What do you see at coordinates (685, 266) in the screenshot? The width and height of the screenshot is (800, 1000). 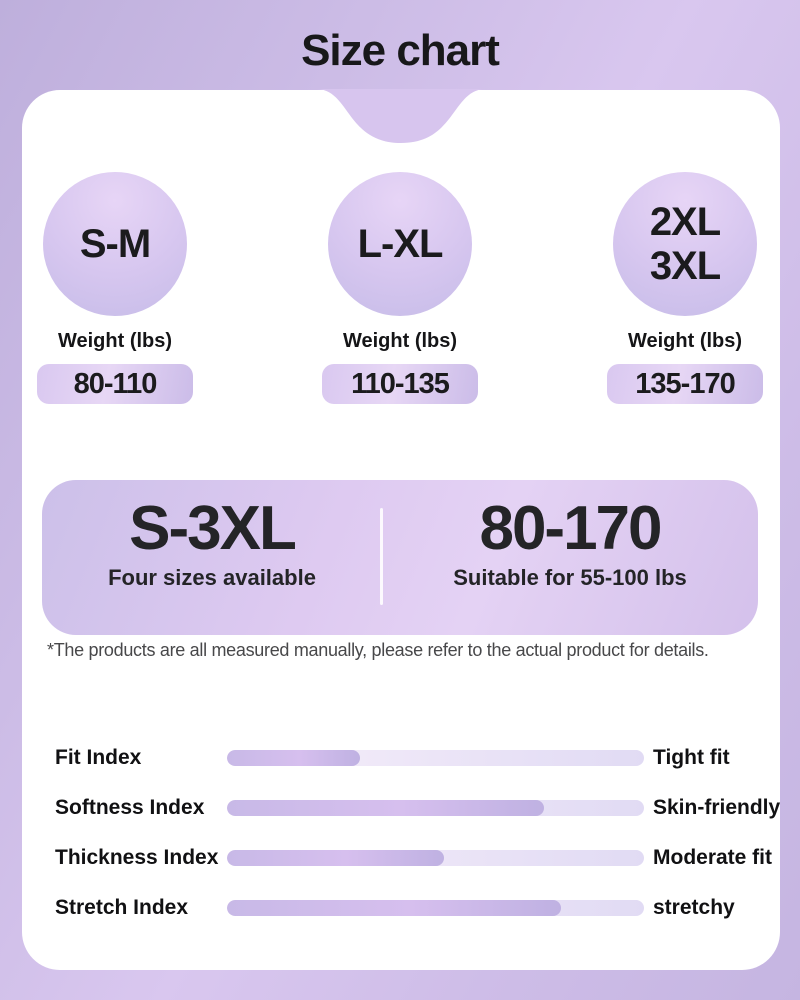 I see `size-circle-label-line2: 3XL` at bounding box center [685, 266].